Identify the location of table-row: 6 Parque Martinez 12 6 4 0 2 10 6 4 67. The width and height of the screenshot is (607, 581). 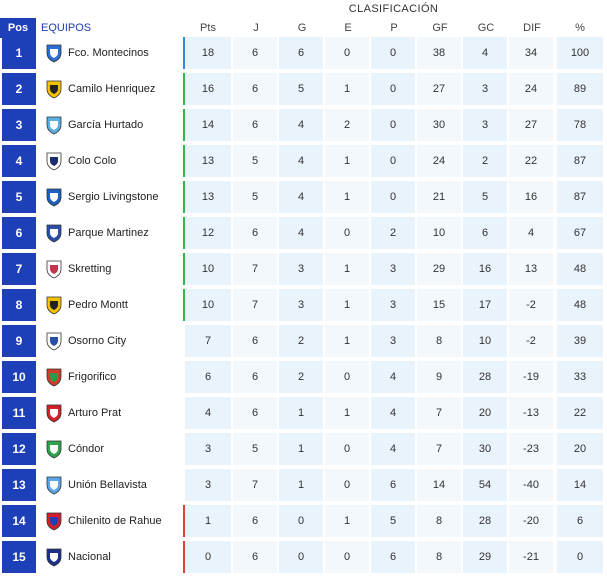
(303, 233).